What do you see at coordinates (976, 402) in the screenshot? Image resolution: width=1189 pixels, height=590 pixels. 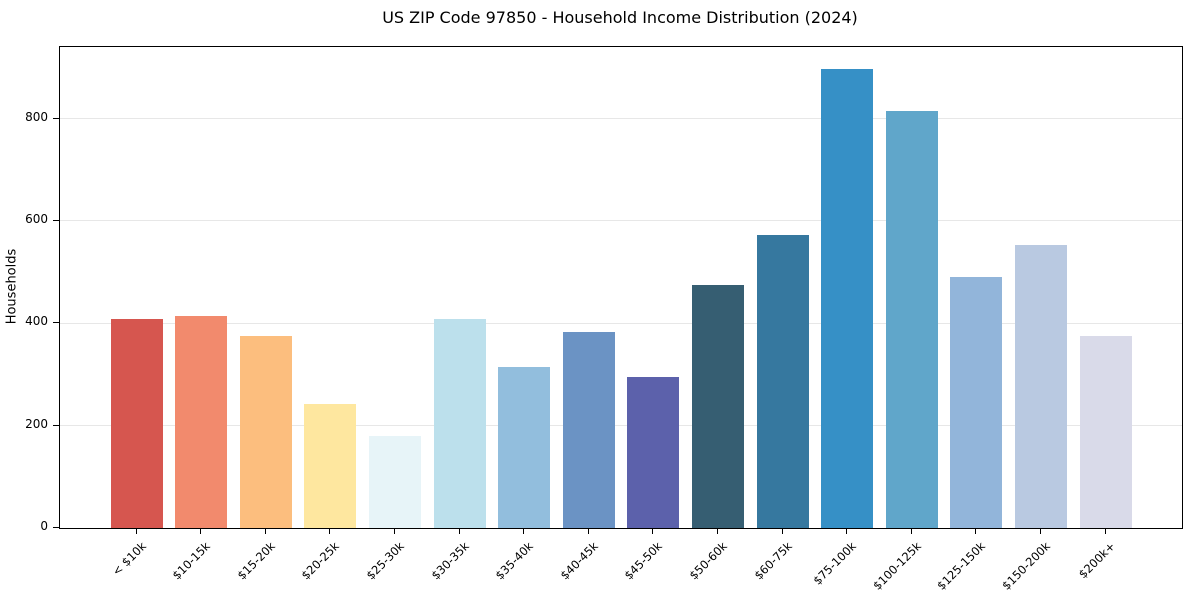 I see `bar-$125-150k` at bounding box center [976, 402].